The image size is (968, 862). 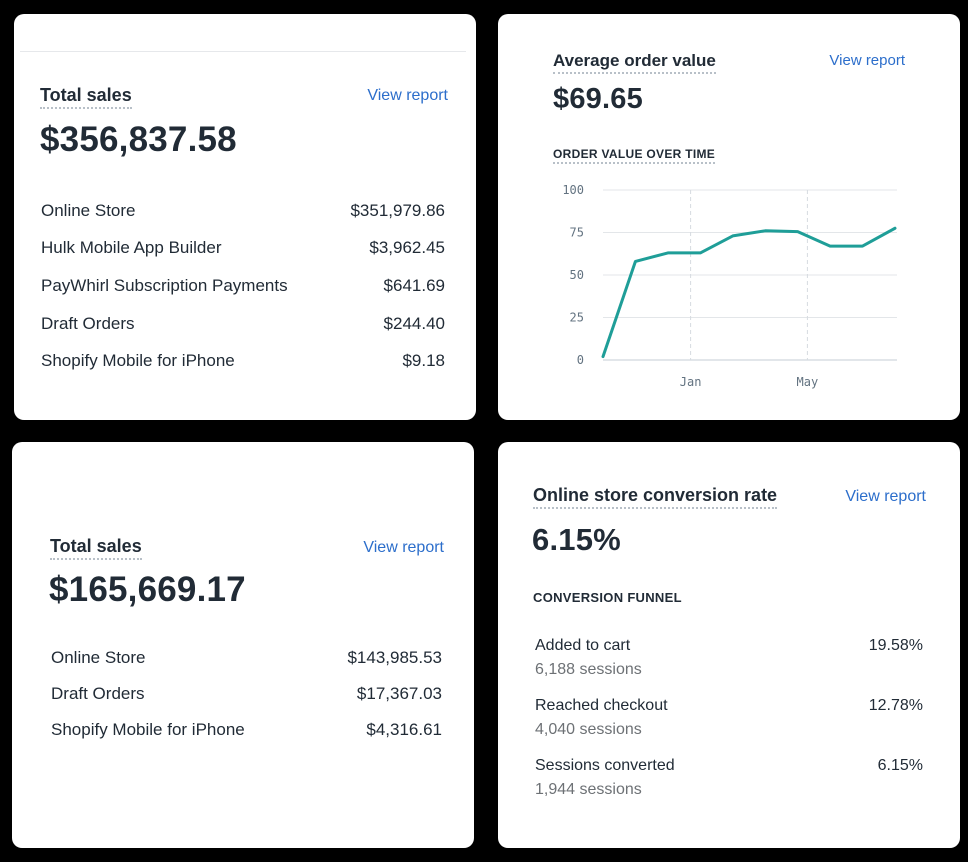 I want to click on x-tick-label: May, so click(x=808, y=382).